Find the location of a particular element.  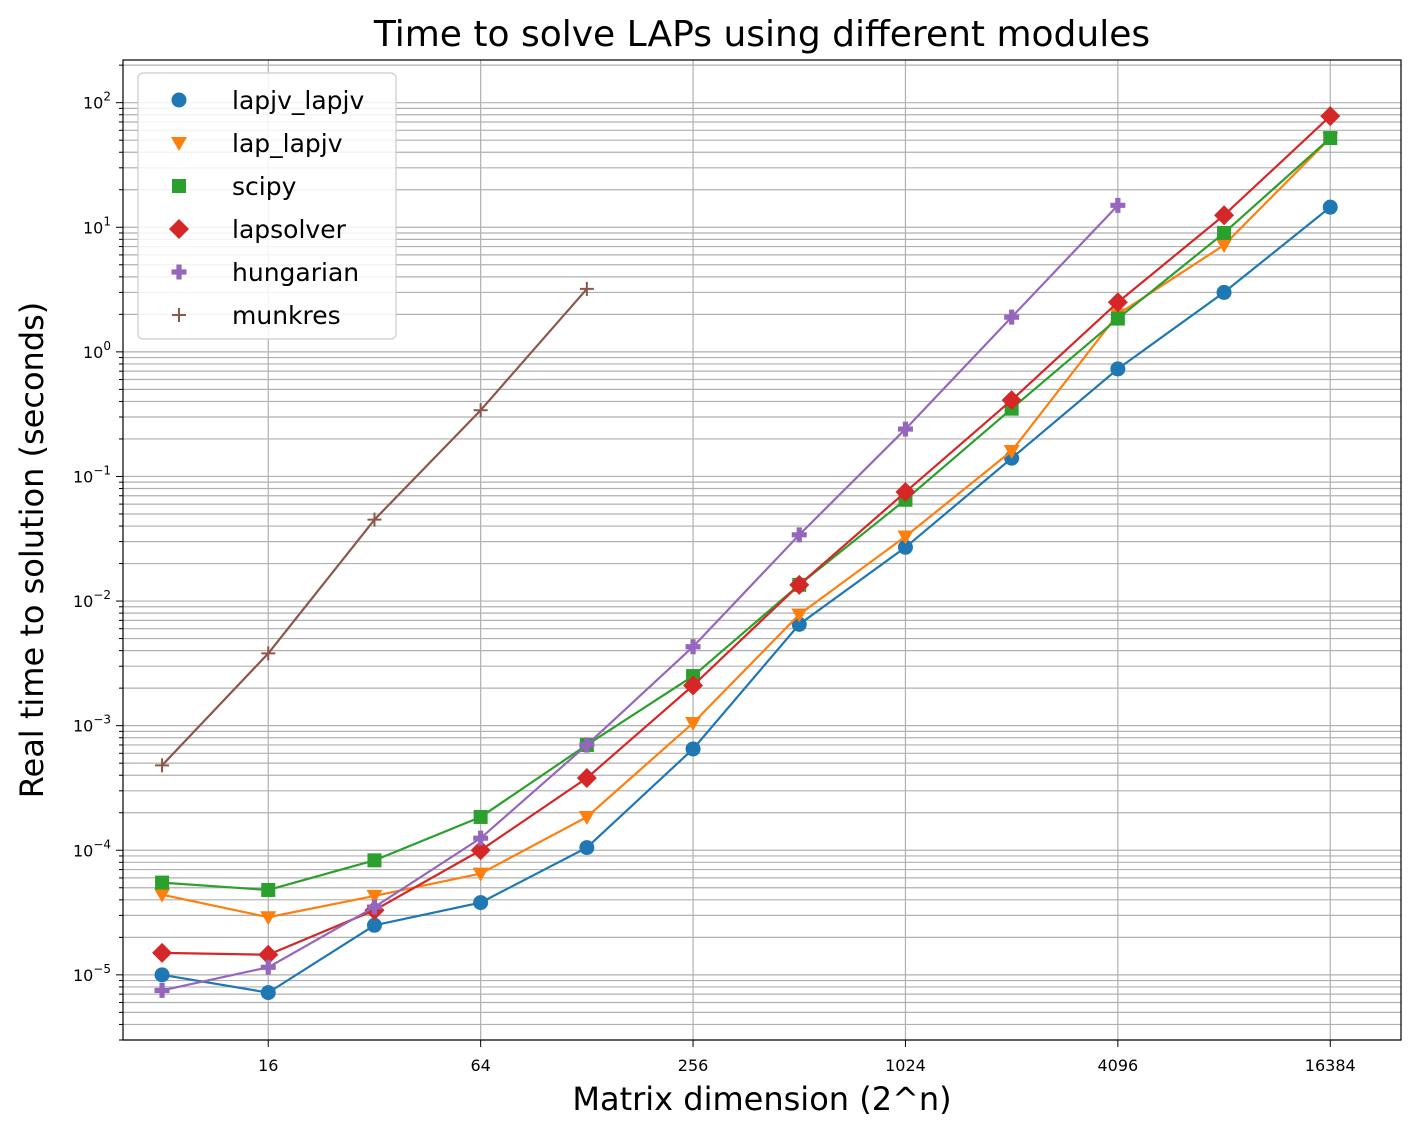

legend-label: scipy is located at coordinates (264, 186).